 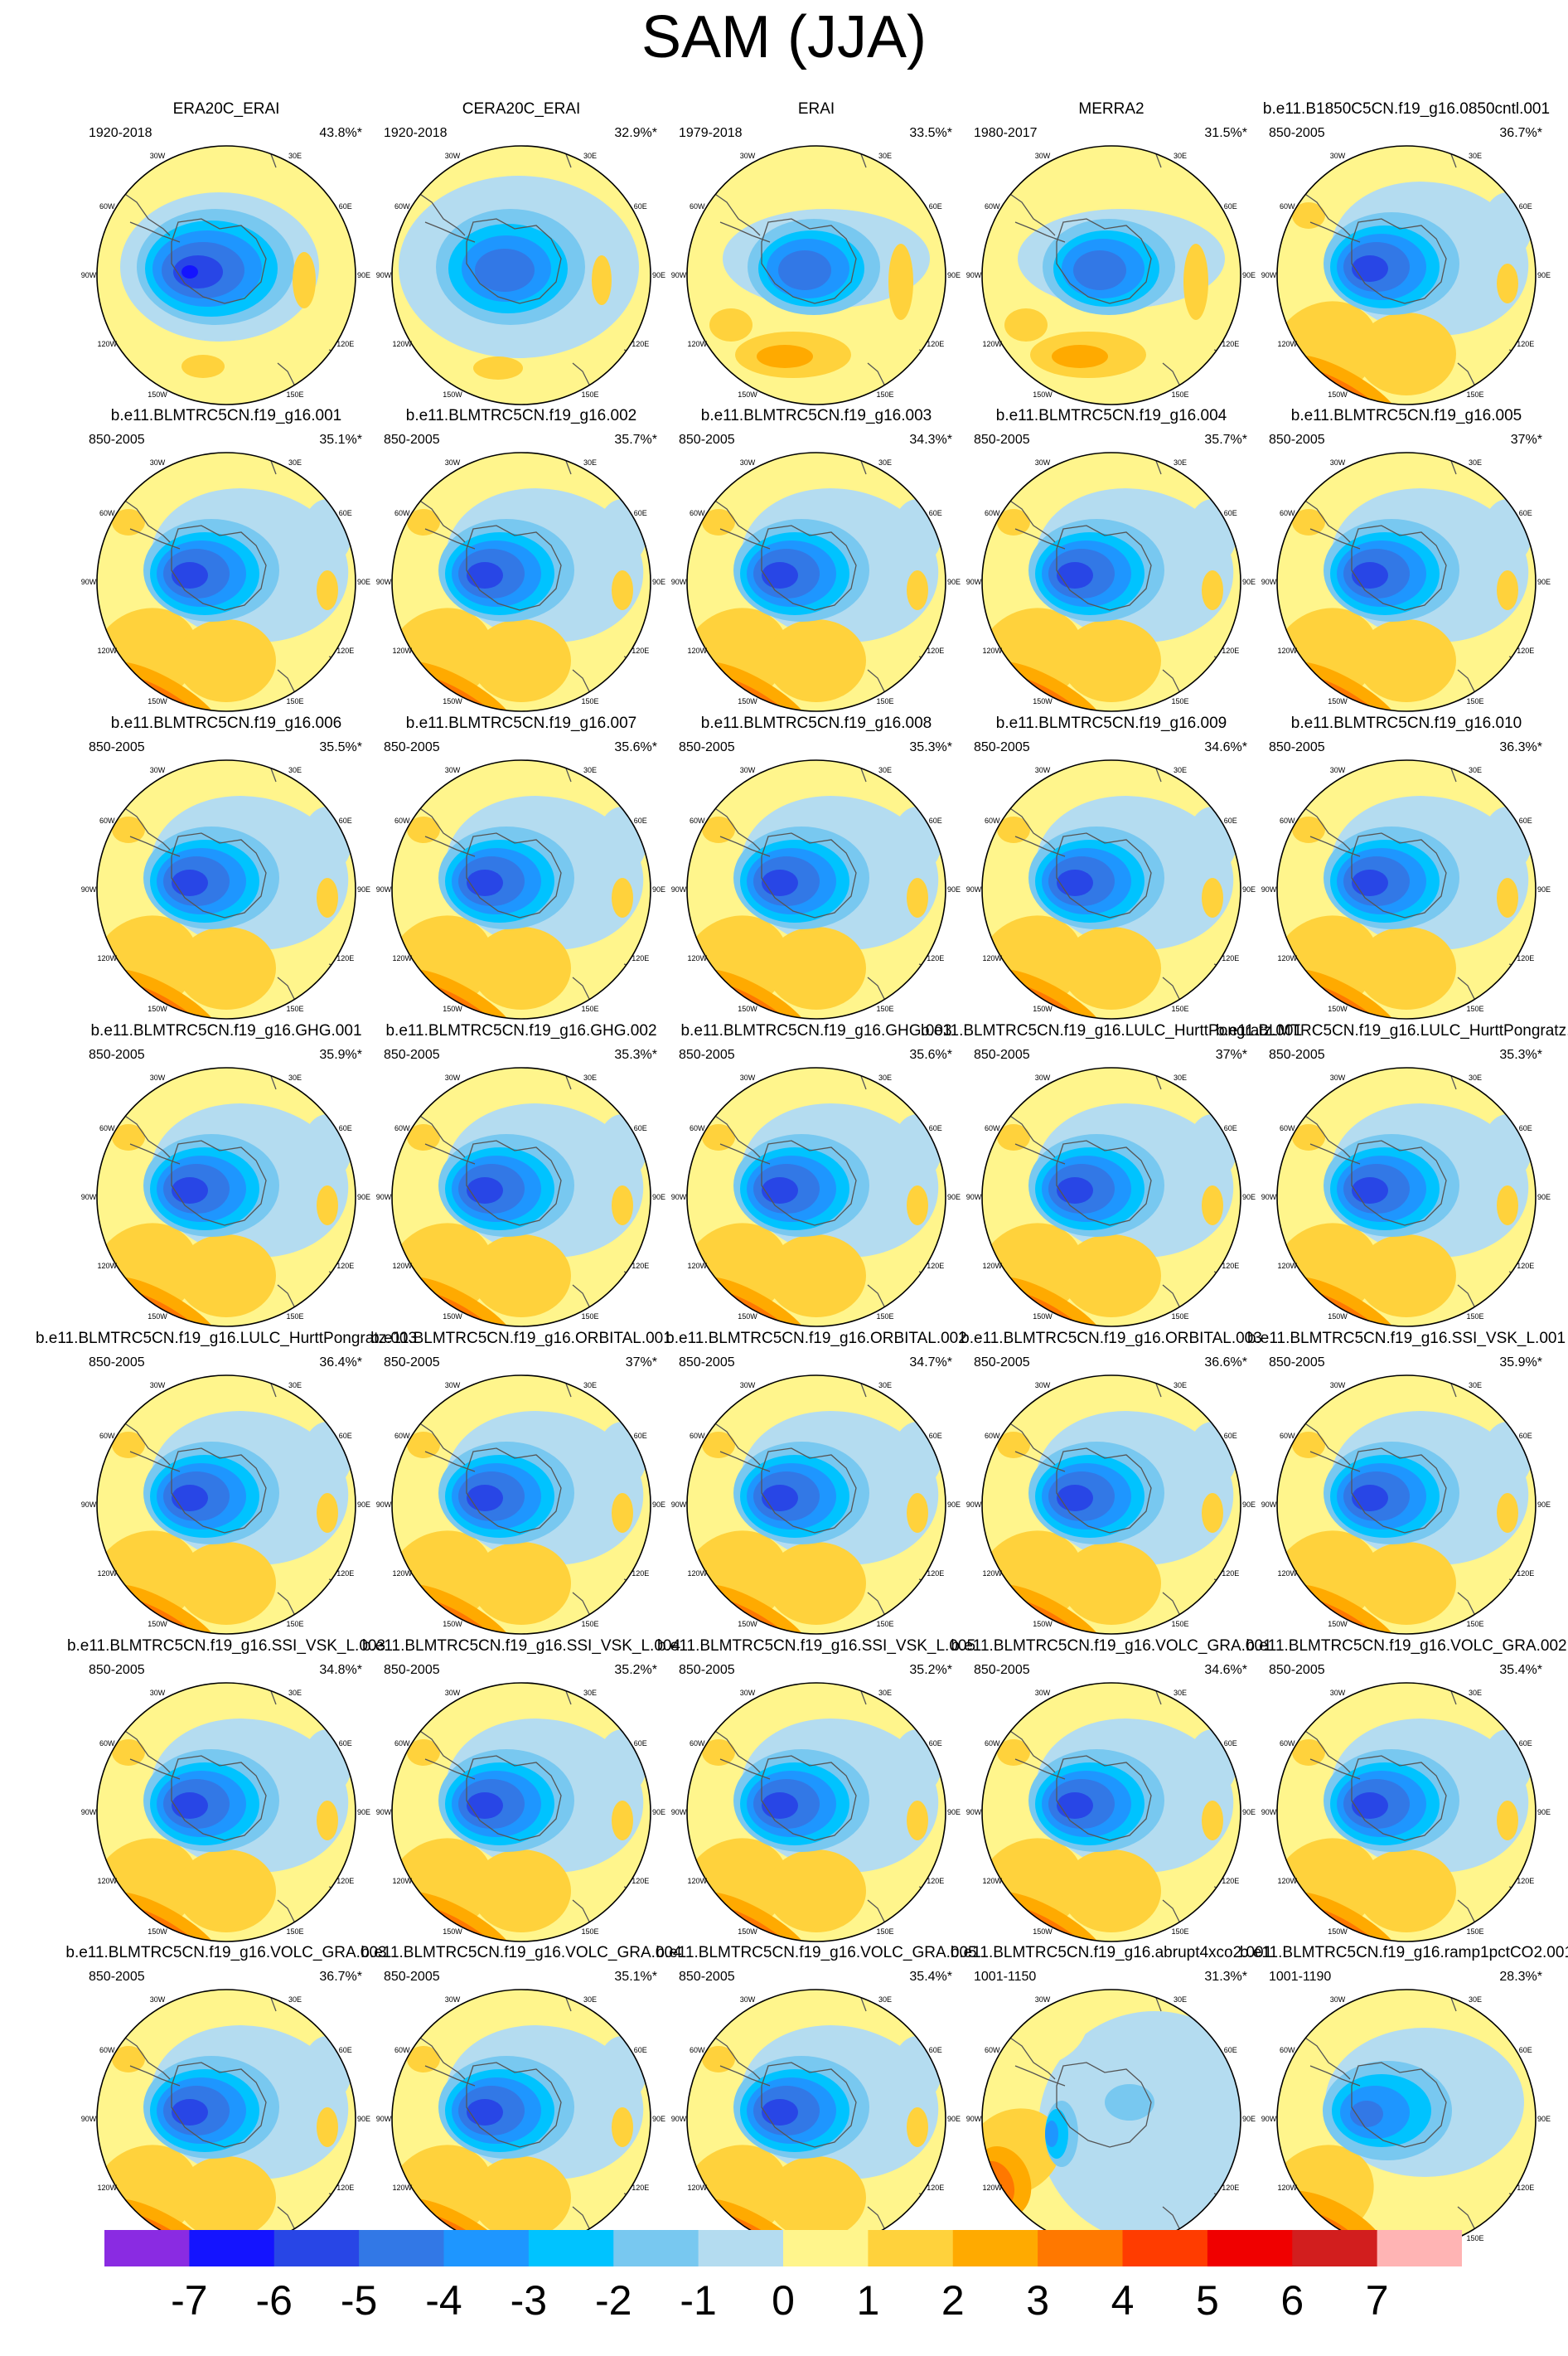 What do you see at coordinates (1225, 133) in the screenshot?
I see `panel-explained-variance: 31.5%*` at bounding box center [1225, 133].